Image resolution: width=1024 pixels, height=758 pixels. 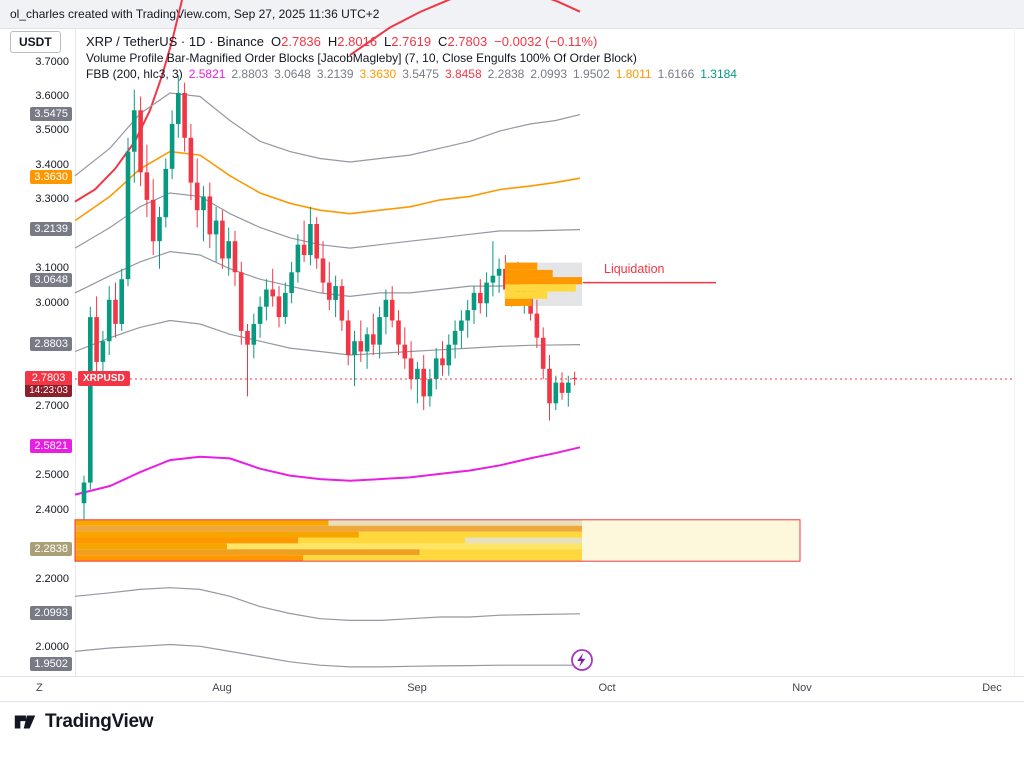 I want to click on fbb-value: 3.5475, so click(x=420, y=74).